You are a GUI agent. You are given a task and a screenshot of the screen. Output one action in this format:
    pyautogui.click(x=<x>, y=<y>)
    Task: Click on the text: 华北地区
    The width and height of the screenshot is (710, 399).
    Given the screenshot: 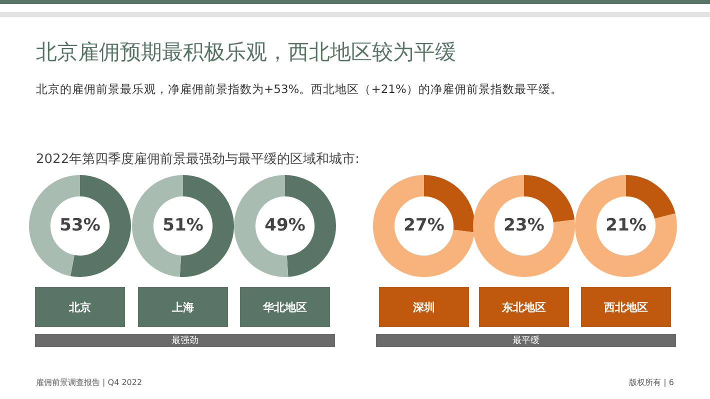 What is the action you would take?
    pyautogui.click(x=285, y=307)
    